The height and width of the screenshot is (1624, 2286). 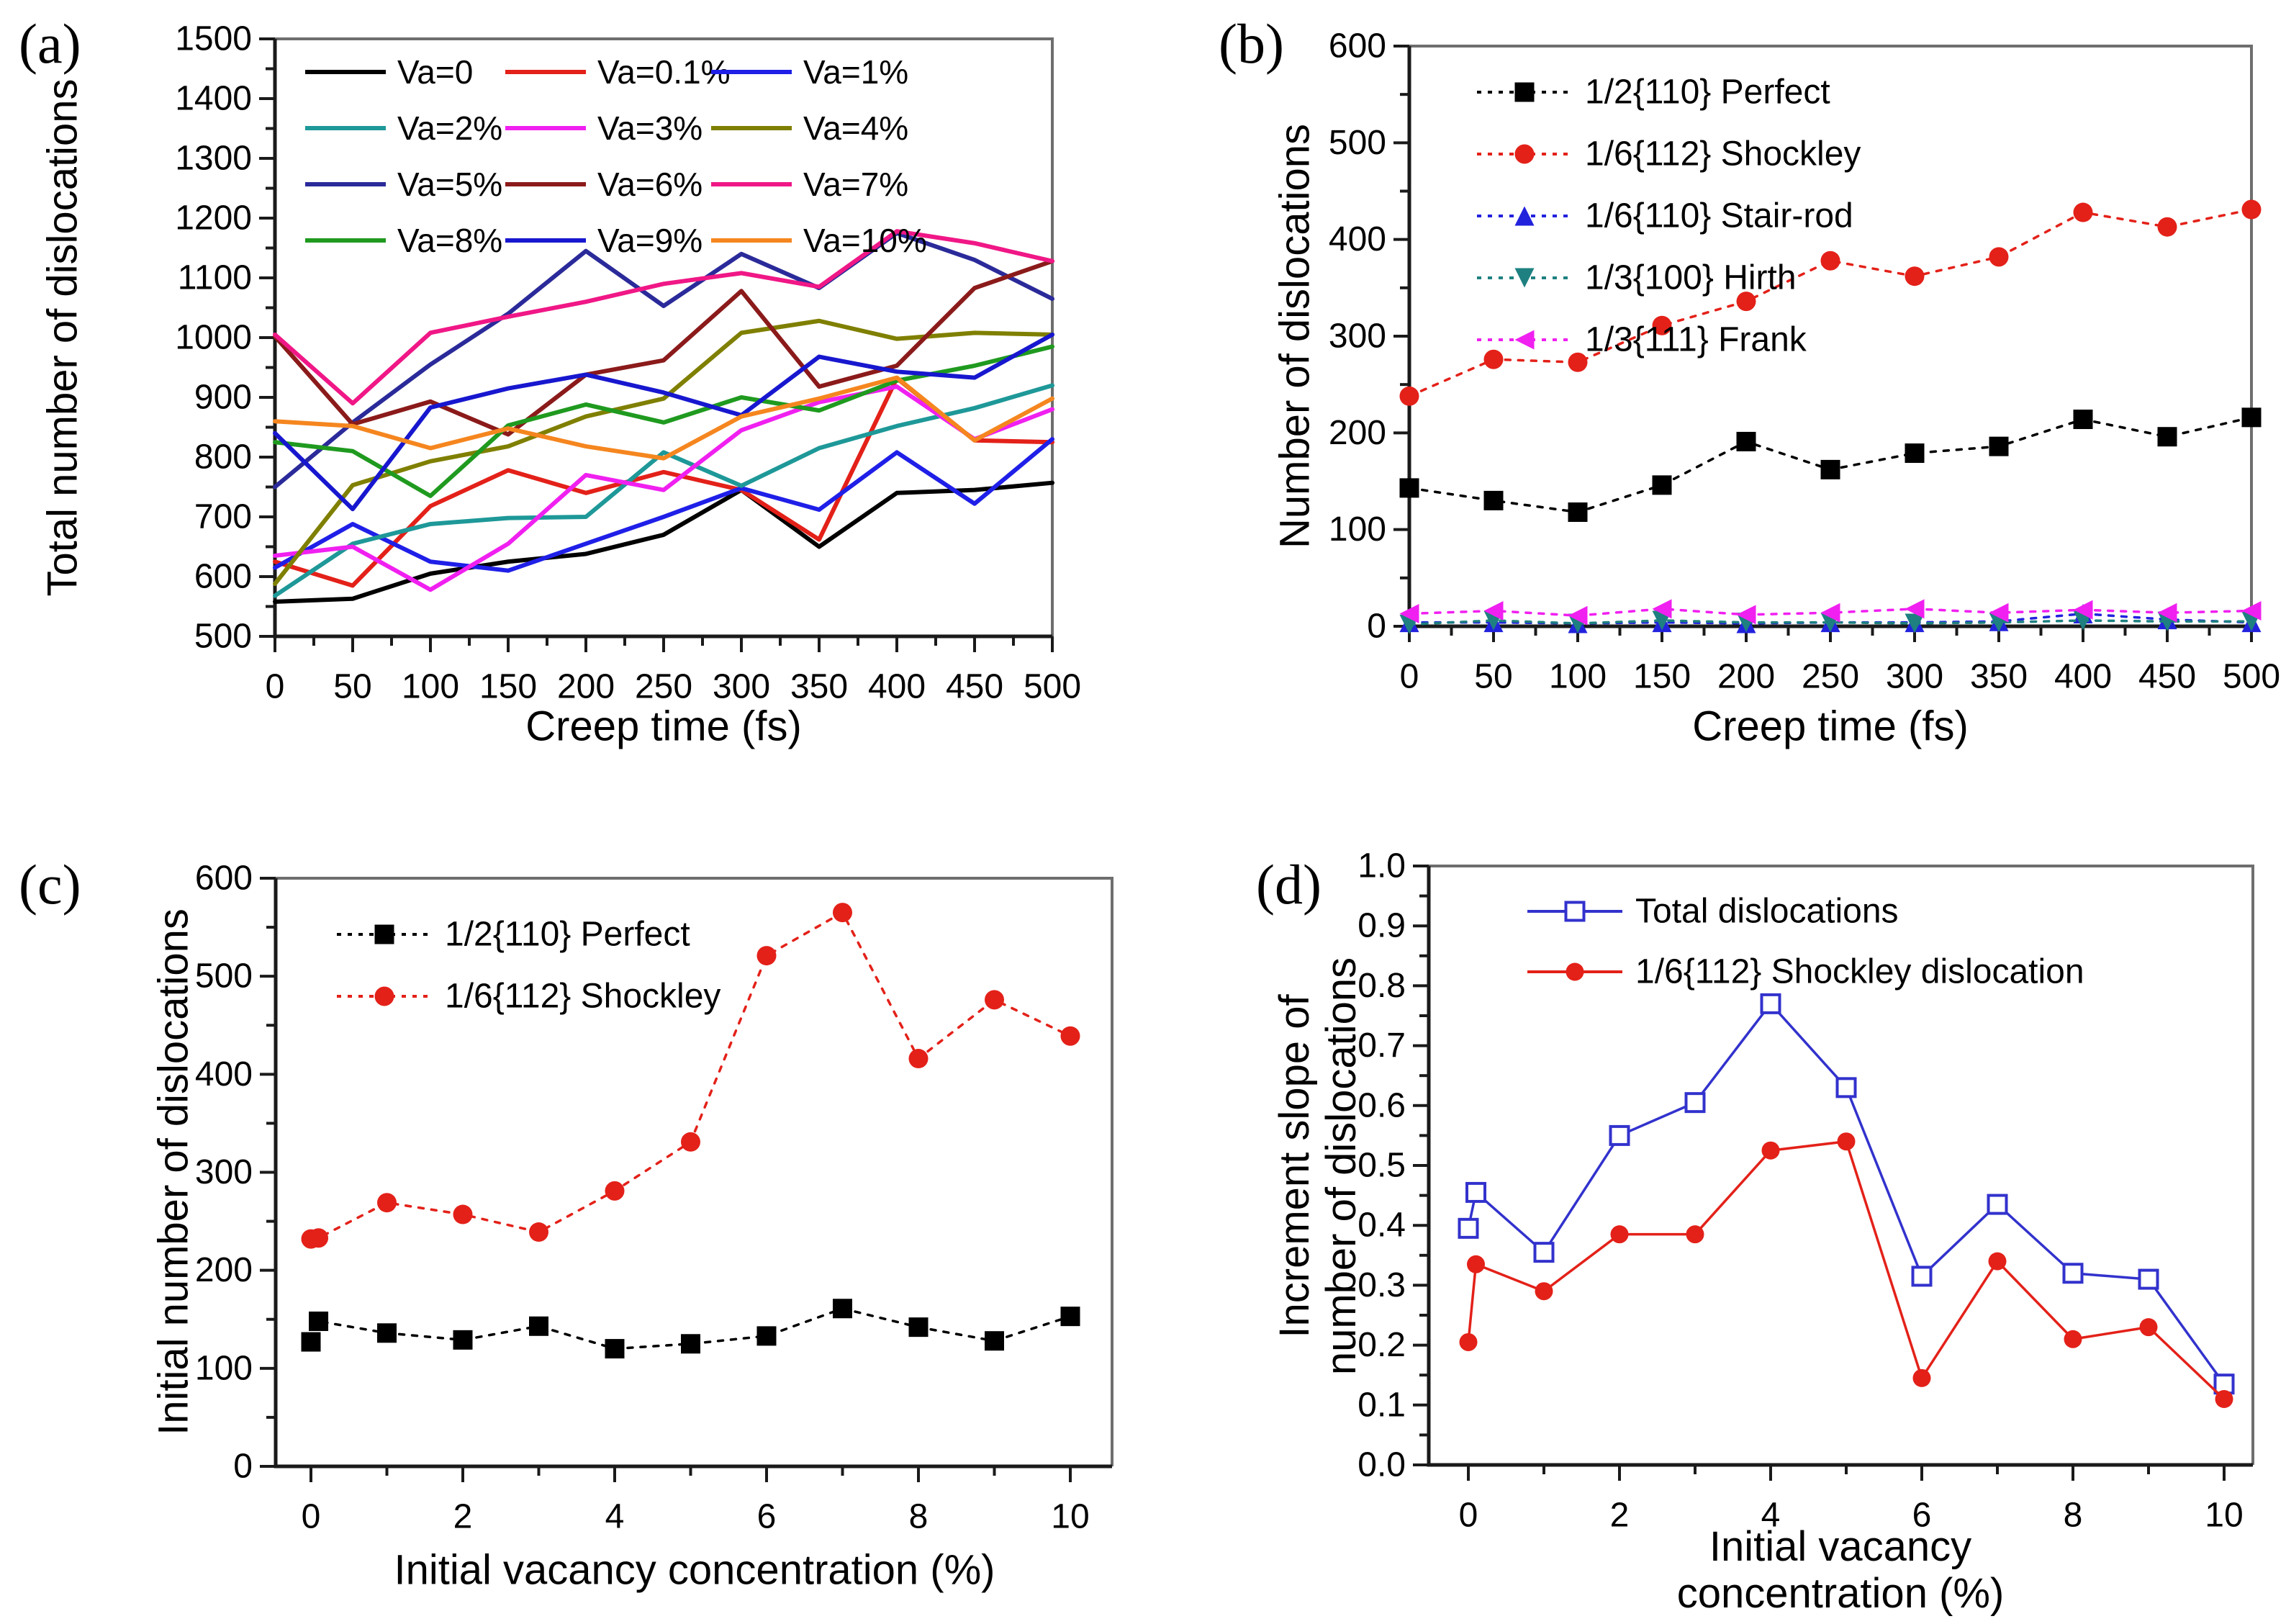 What do you see at coordinates (1382, 986) in the screenshot?
I see `svg-text: 0.8` at bounding box center [1382, 986].